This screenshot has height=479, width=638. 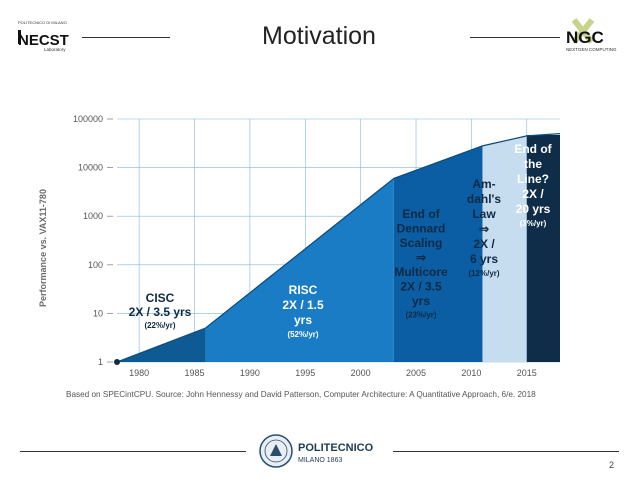 What do you see at coordinates (93, 216) in the screenshot?
I see `y-tick-label-3: 1000` at bounding box center [93, 216].